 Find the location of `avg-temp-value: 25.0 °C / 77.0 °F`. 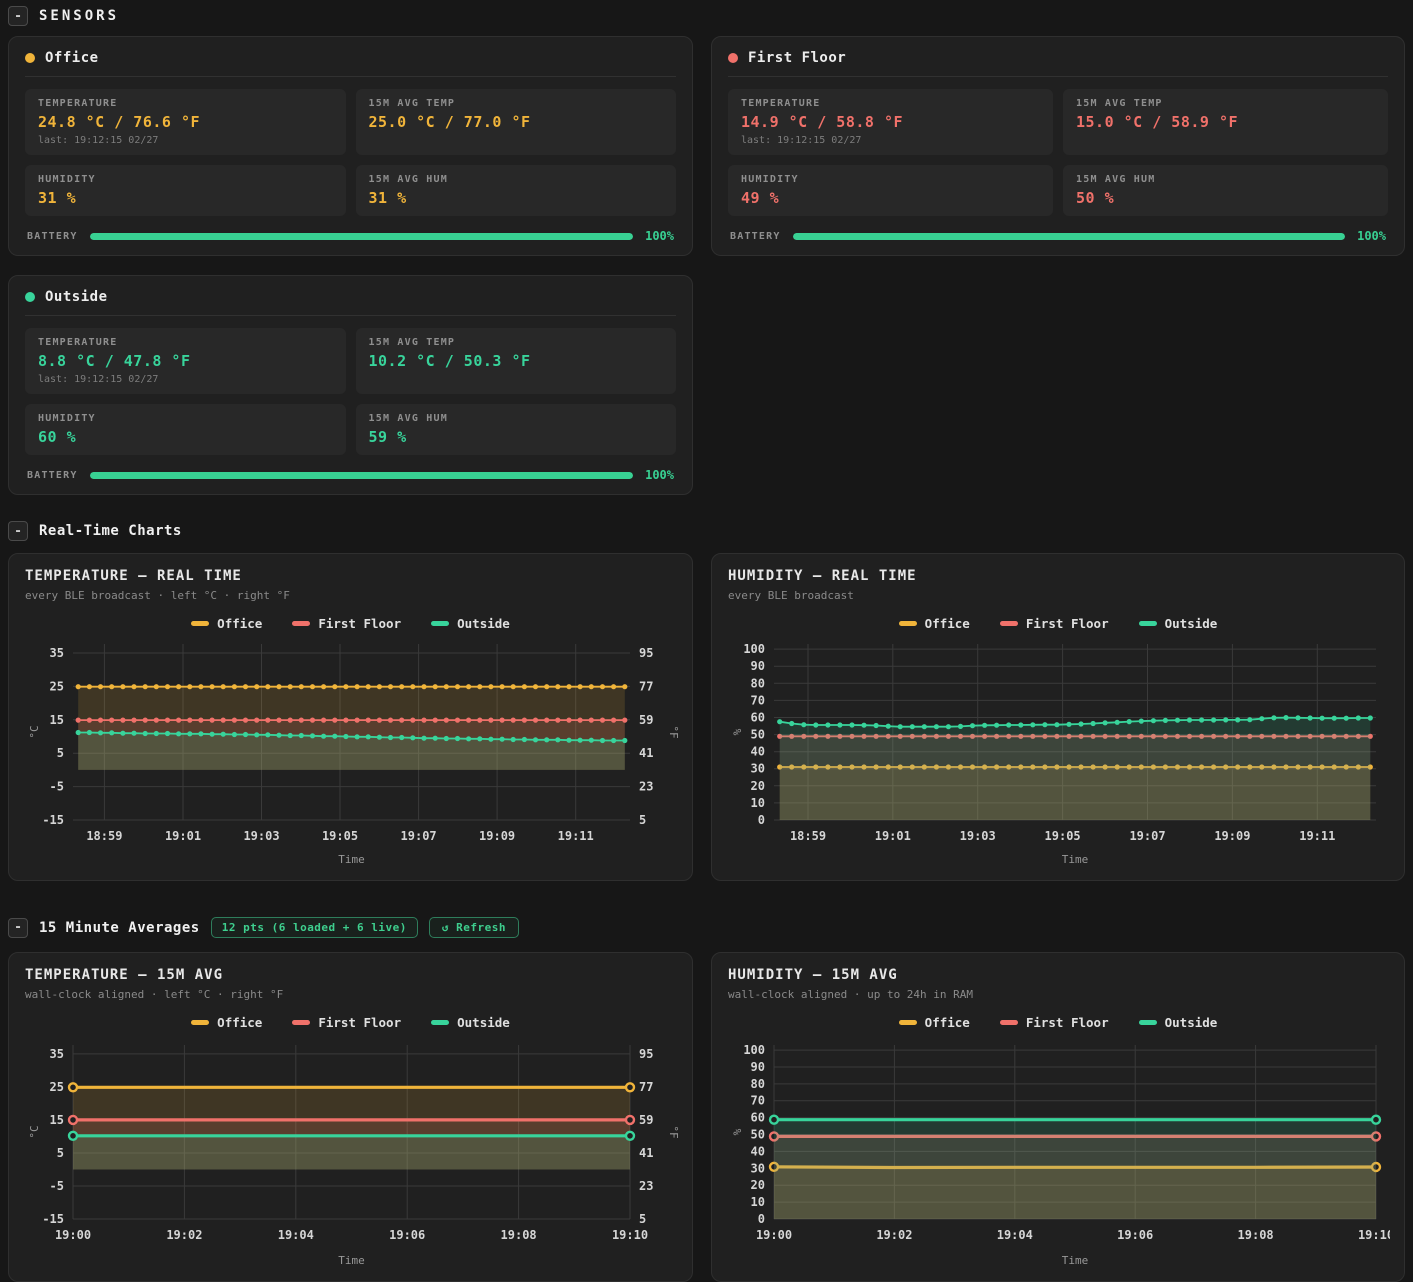

avg-temp-value: 25.0 °C / 77.0 °F is located at coordinates (449, 122).